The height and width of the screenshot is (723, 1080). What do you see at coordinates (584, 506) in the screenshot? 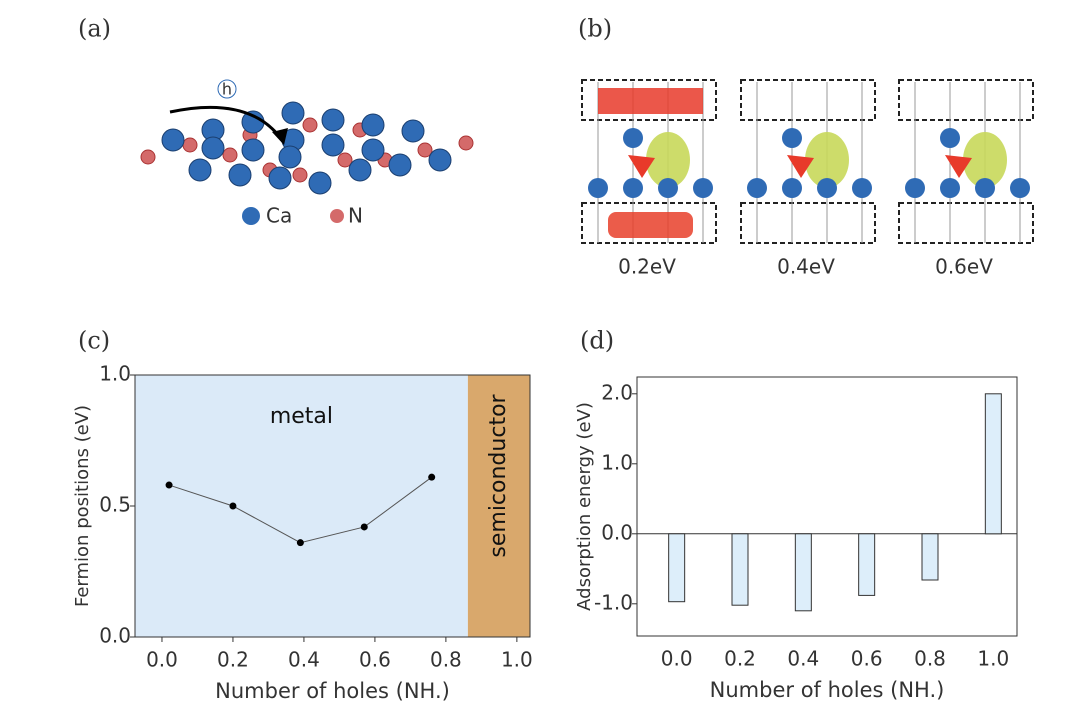
I see `y-axis-title: Adsorption energy (eV)` at bounding box center [584, 506].